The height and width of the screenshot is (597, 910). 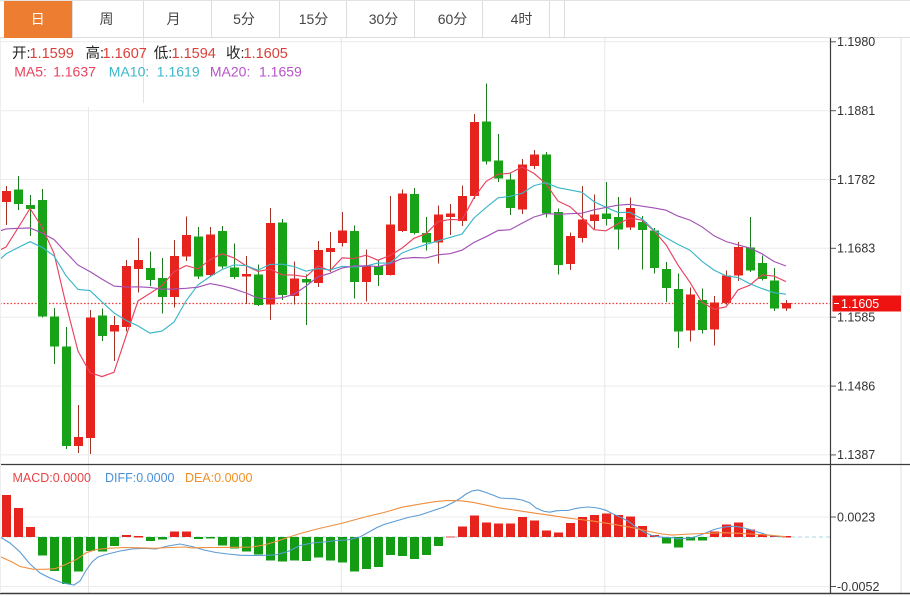 What do you see at coordinates (856, 249) in the screenshot?
I see `svg-text: 1.1683` at bounding box center [856, 249].